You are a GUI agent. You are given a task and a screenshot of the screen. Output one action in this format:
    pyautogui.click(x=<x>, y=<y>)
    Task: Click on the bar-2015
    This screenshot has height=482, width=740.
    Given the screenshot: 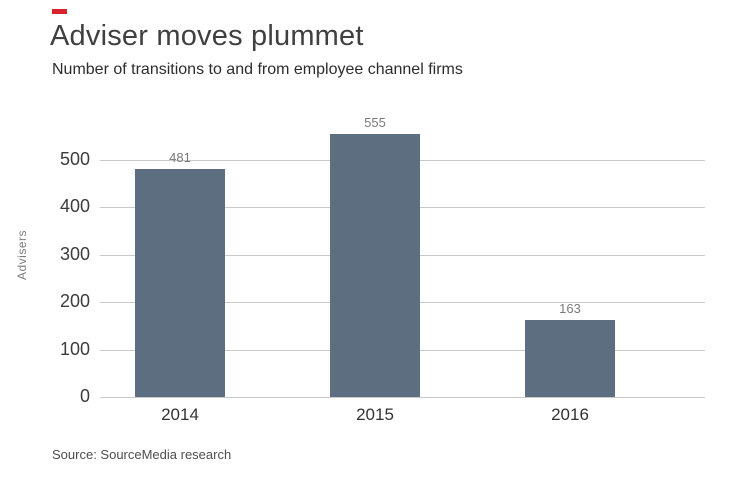 What is the action you would take?
    pyautogui.click(x=375, y=265)
    